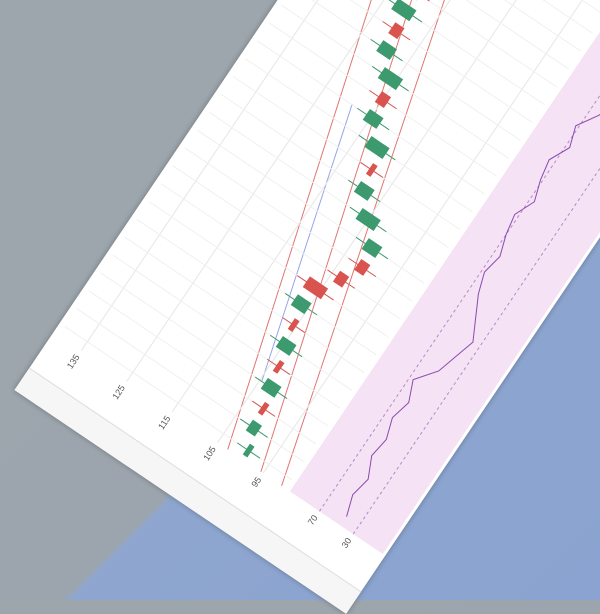  What do you see at coordinates (347, 543) in the screenshot?
I see `y-tick-label: 30` at bounding box center [347, 543].